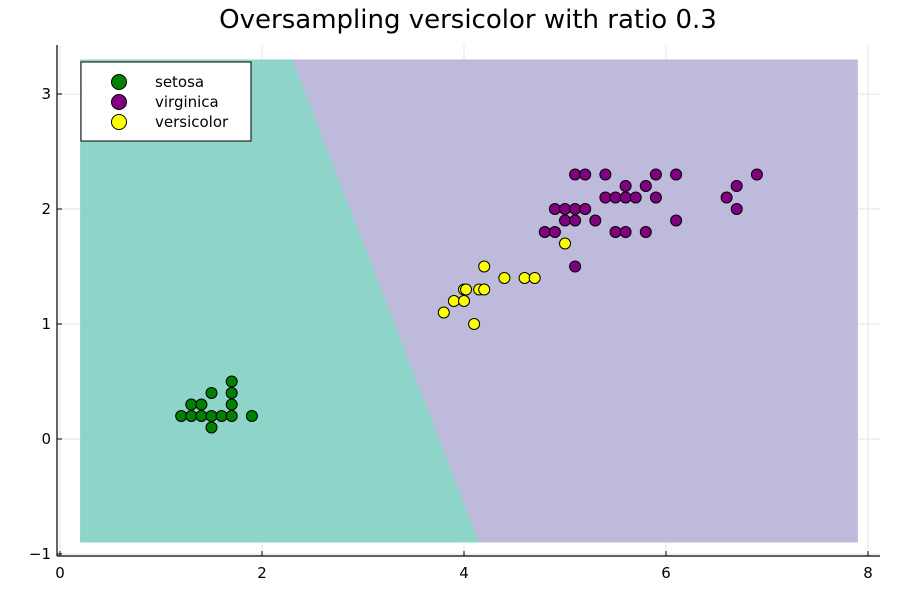  I want to click on x-tick-label: 4, so click(464, 573).